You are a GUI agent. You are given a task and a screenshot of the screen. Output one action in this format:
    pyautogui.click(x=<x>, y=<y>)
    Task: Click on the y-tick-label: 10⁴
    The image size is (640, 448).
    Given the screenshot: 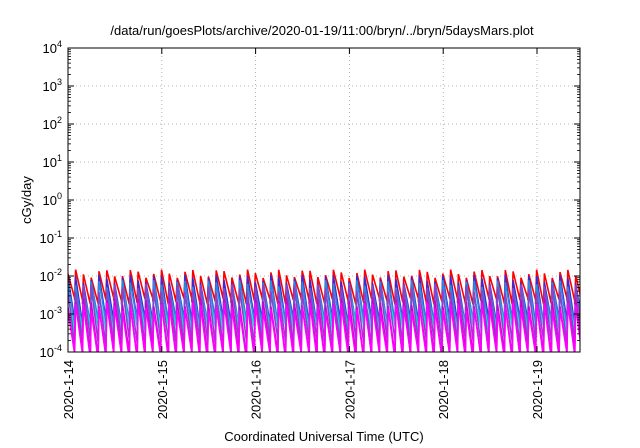 What is the action you would take?
    pyautogui.click(x=52, y=47)
    